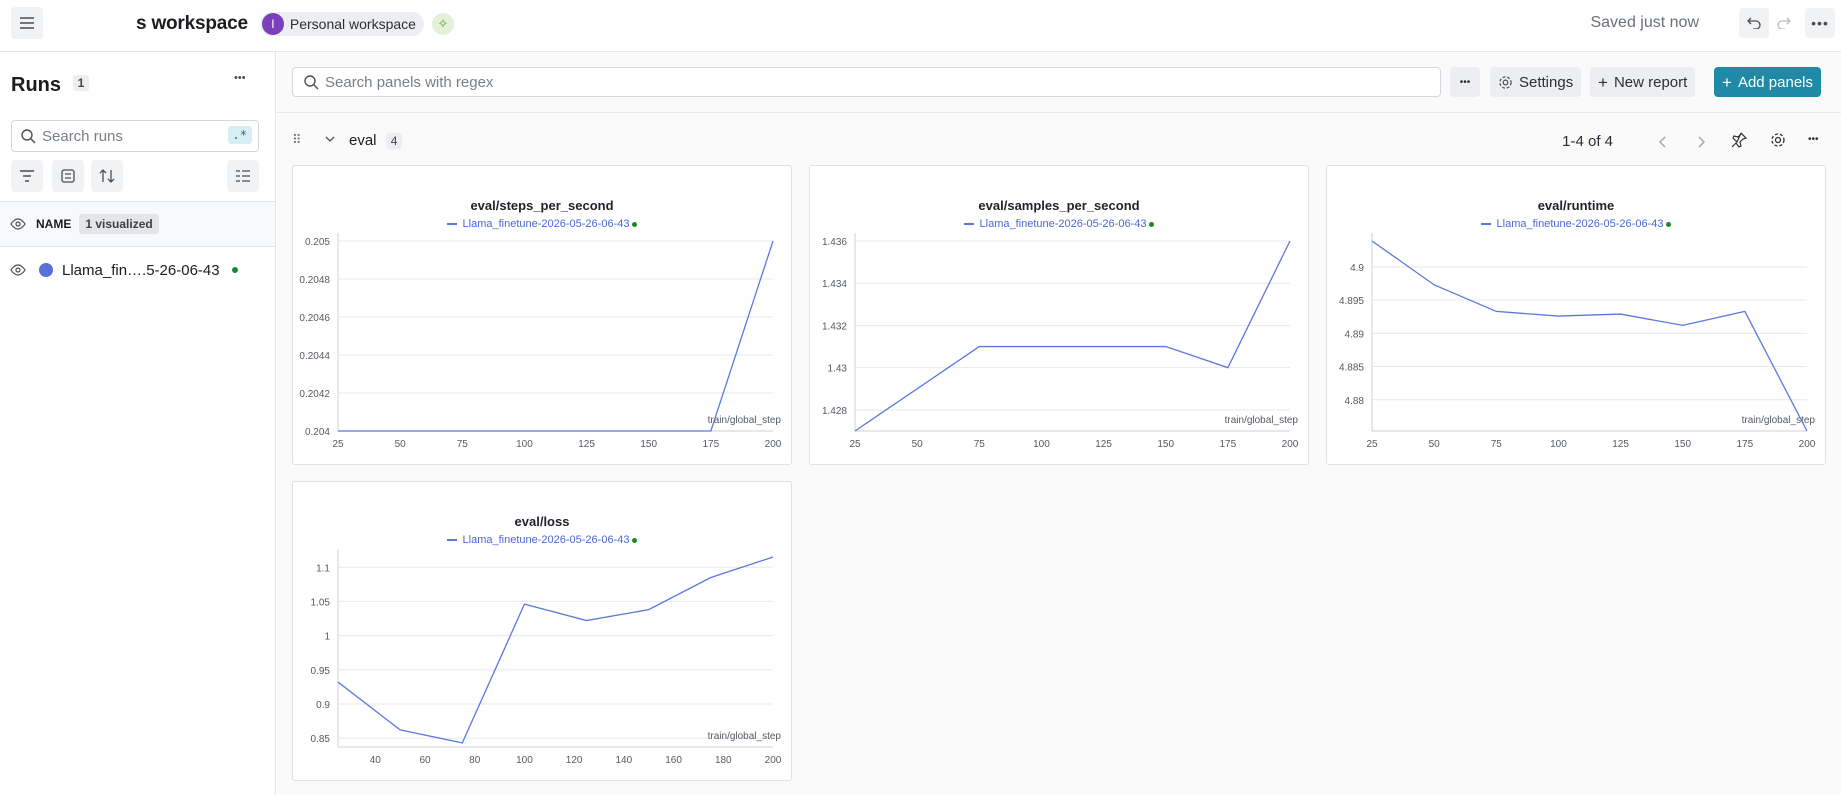 This screenshot has height=795, width=1841. I want to click on section-header: eval 4, so click(376, 140).